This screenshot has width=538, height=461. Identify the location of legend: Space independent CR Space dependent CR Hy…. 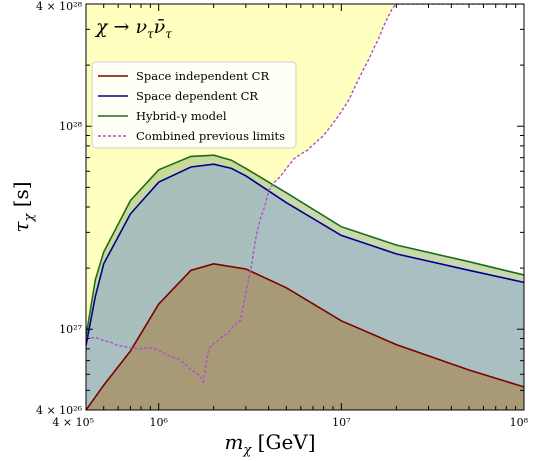
(194, 105).